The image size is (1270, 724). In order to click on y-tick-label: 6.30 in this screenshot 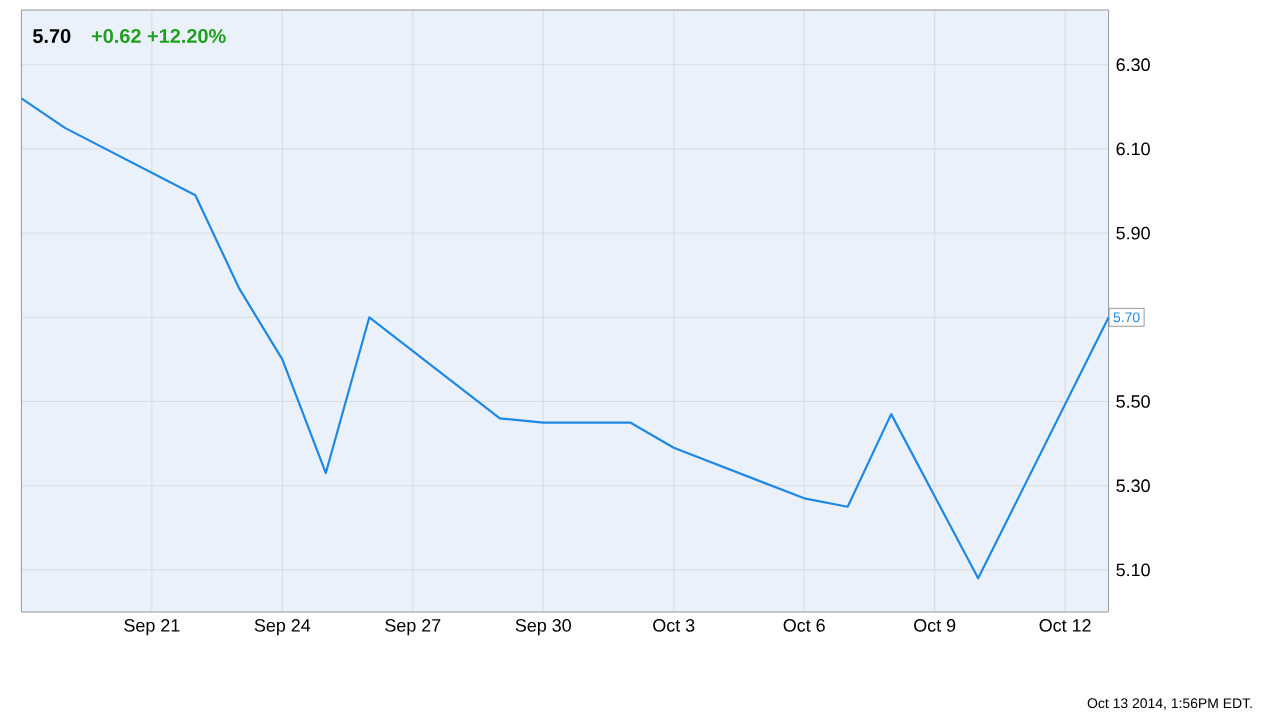, I will do `click(1133, 65)`.